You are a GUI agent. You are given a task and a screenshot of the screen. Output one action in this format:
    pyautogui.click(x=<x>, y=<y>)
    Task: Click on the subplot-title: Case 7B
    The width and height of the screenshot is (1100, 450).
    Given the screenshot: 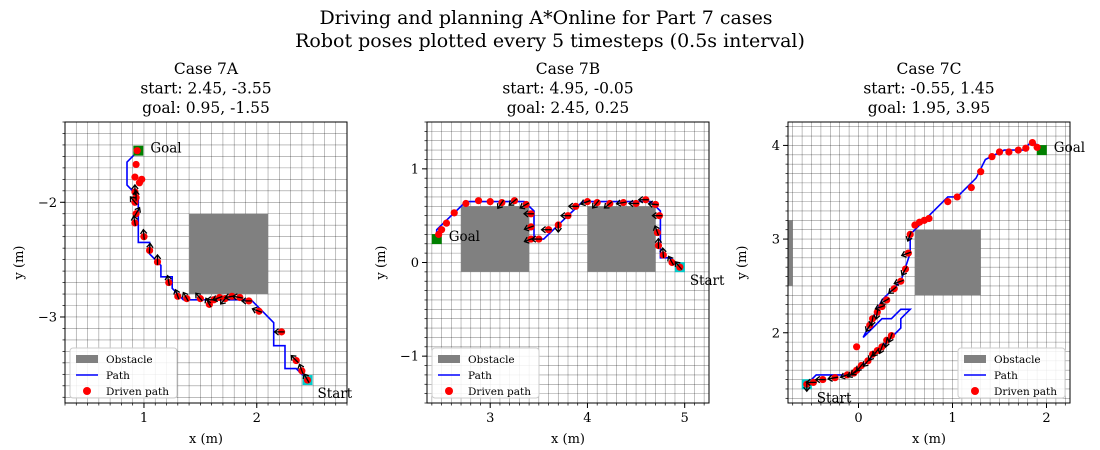 What is the action you would take?
    pyautogui.click(x=568, y=69)
    